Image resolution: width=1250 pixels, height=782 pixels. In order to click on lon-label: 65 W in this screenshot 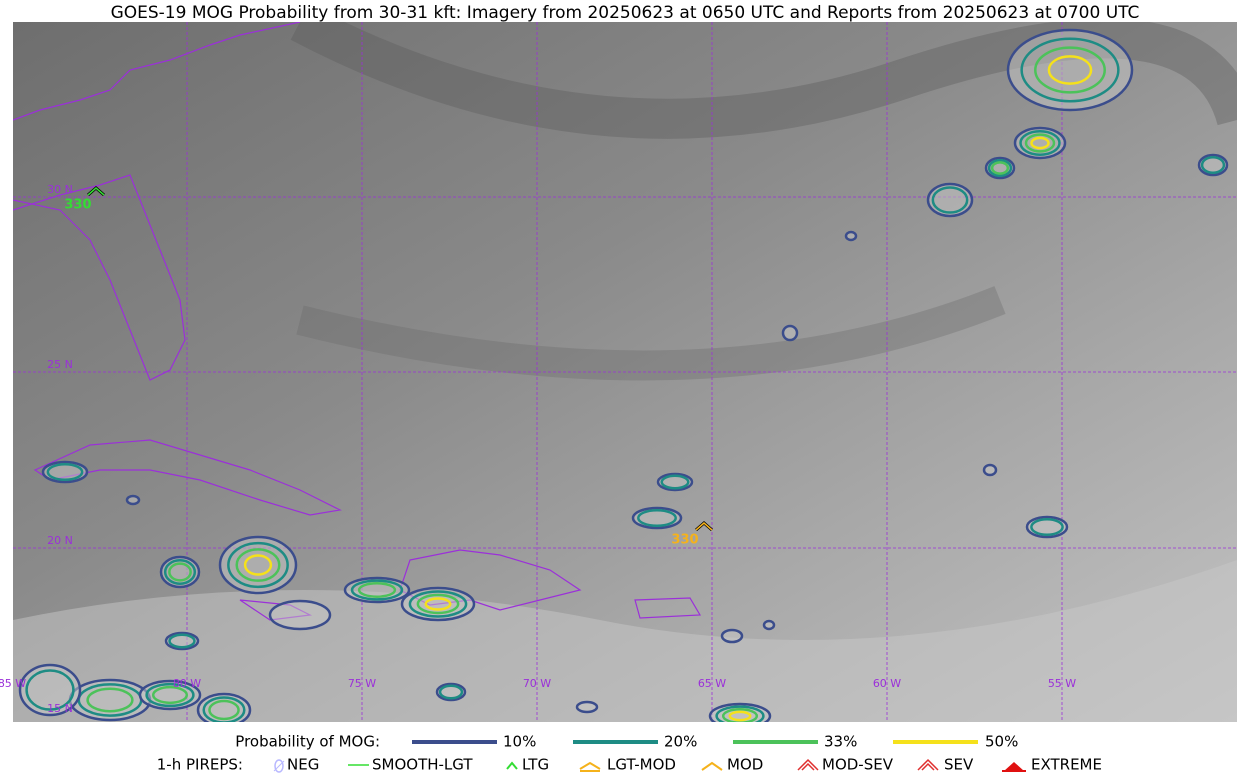, I will do `click(712, 683)`.